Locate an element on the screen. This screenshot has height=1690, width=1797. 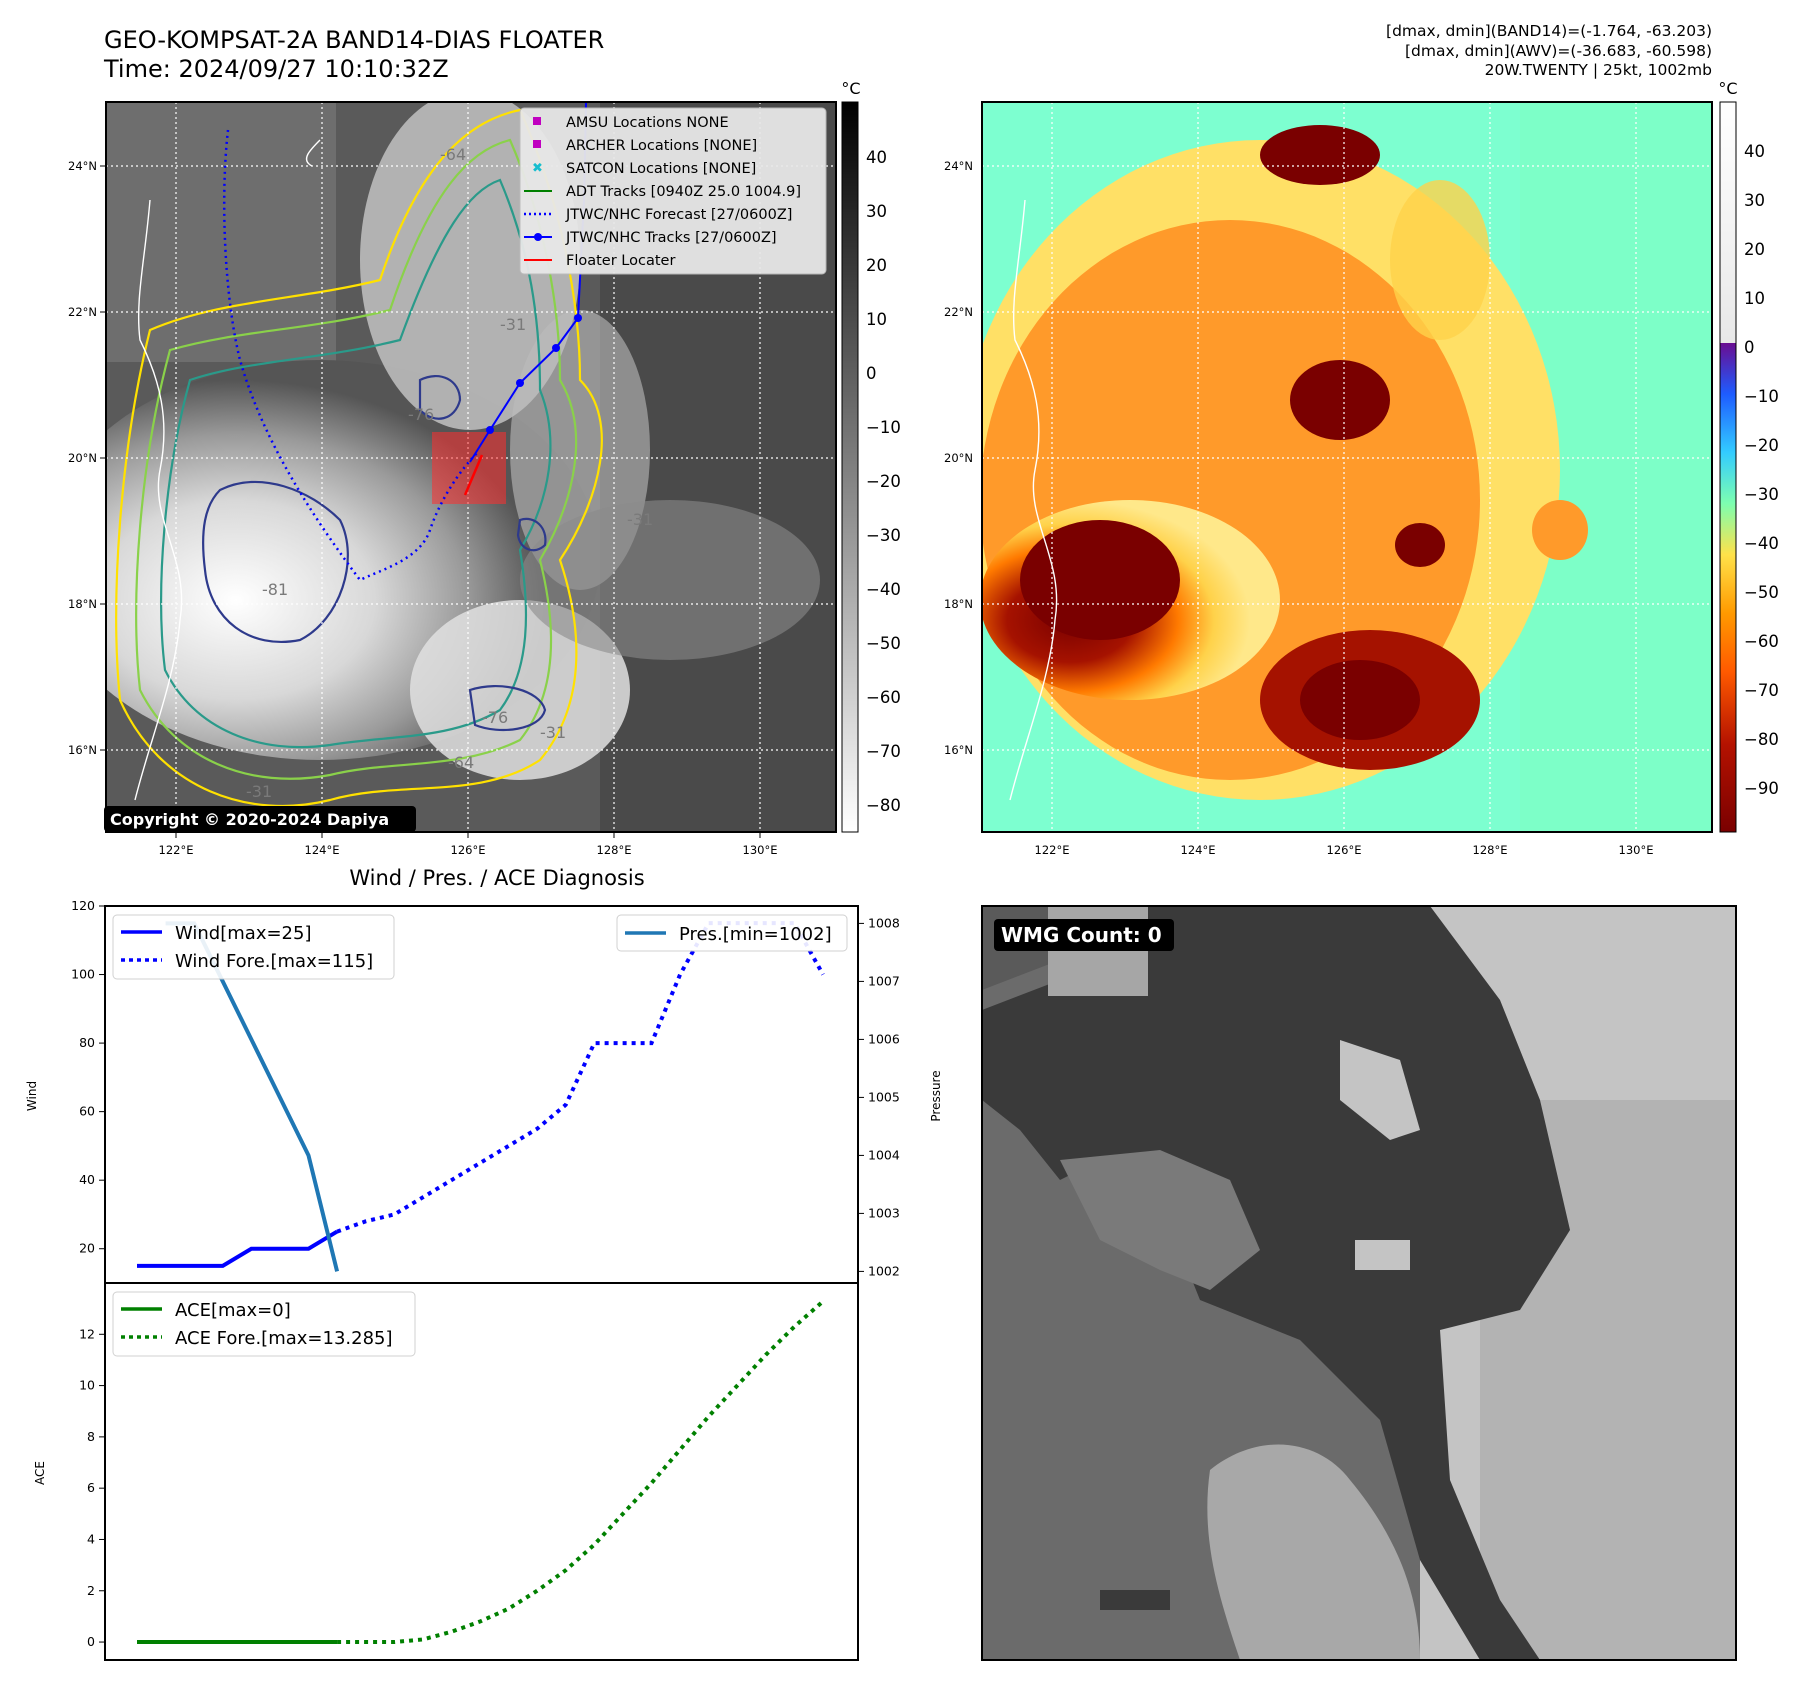
y-tick-label: 60 is located at coordinates (87, 1111).